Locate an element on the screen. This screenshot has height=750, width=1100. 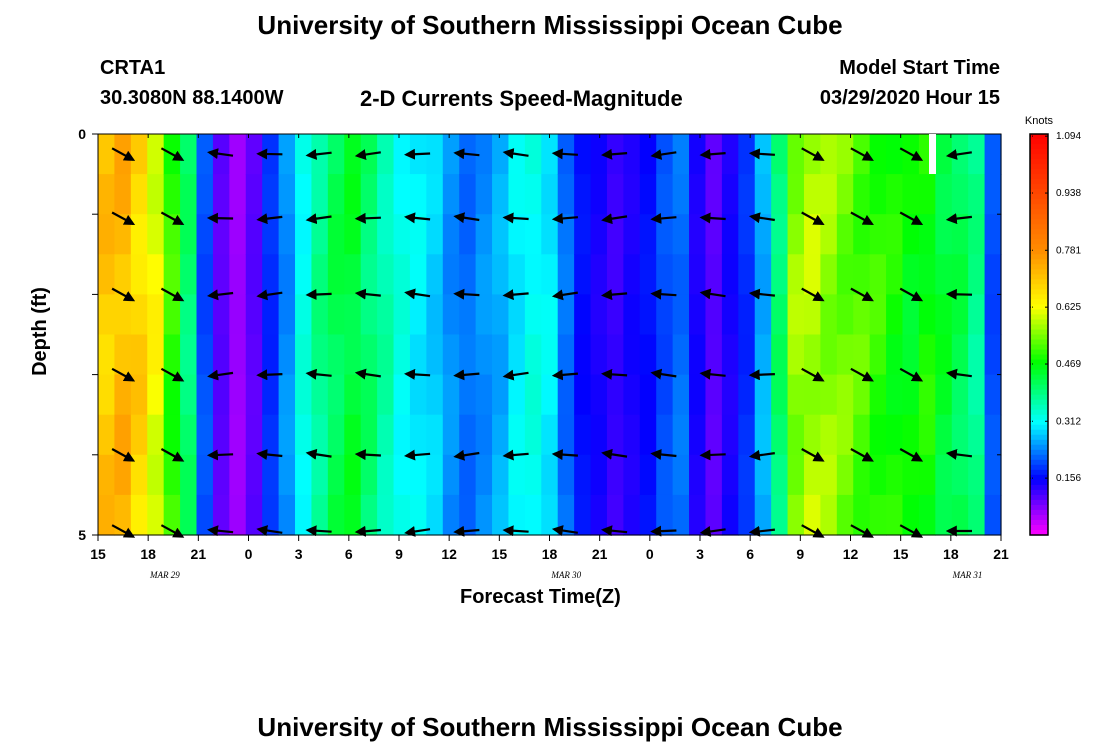
model-start-time: 03/29/2020 Hour 15 is located at coordinates (909, 98).